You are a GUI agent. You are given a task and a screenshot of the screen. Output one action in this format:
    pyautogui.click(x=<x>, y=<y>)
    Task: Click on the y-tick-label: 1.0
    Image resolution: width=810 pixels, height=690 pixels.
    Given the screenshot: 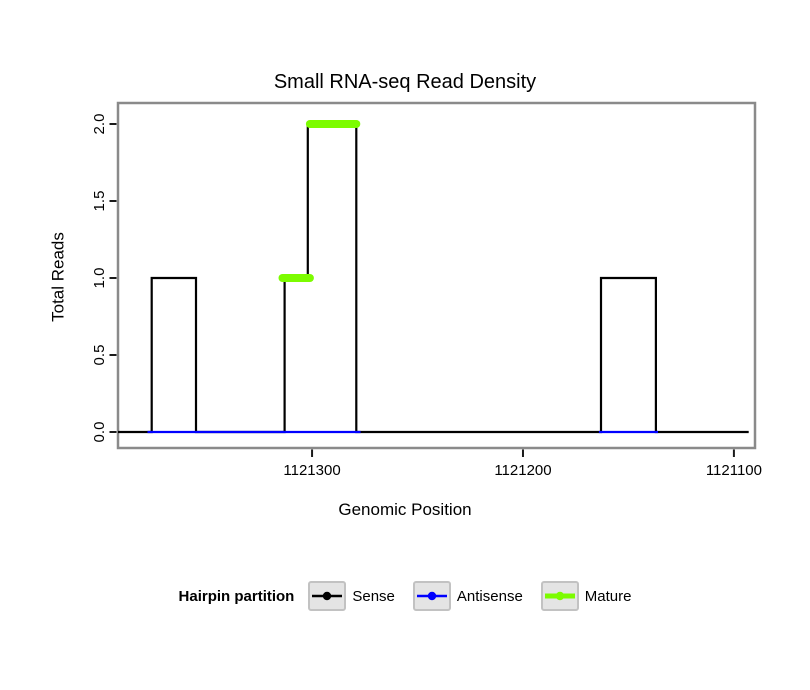 What is the action you would take?
    pyautogui.click(x=99, y=278)
    